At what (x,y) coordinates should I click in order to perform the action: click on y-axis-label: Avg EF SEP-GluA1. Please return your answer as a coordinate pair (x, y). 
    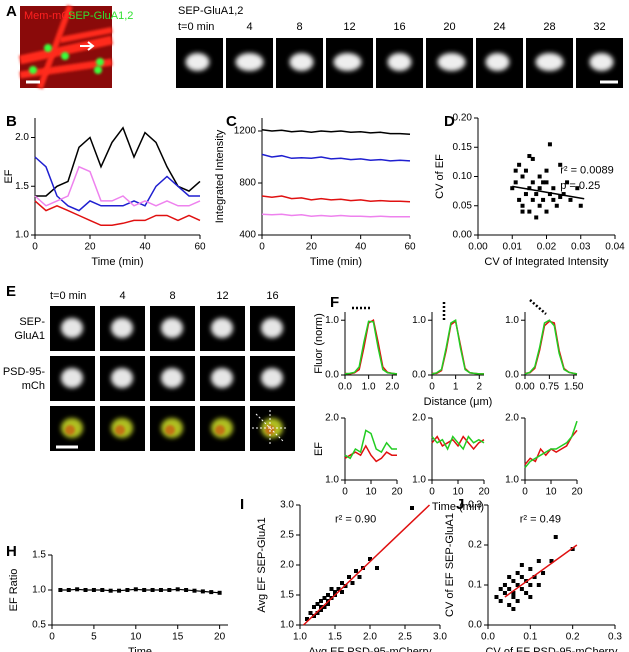
    Looking at the image, I should click on (262, 564).